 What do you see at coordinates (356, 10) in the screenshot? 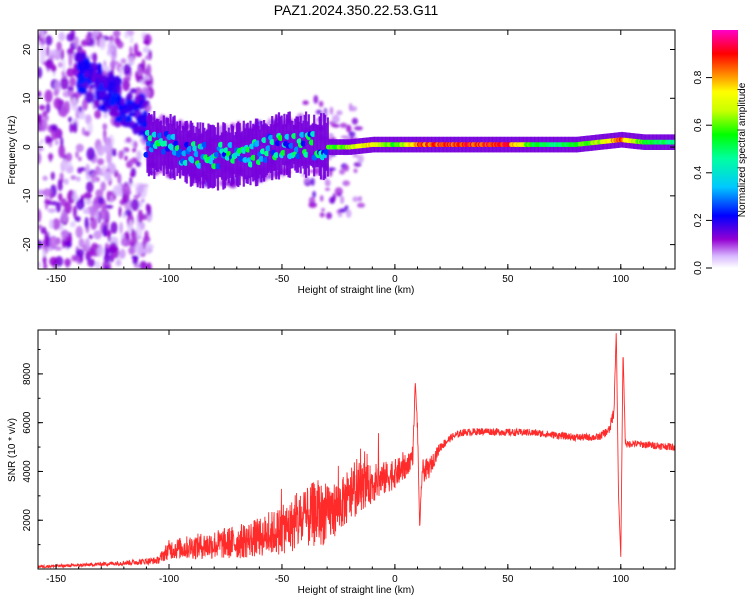
I see `page-title: PAZ1.2024.350.22.53.G11` at bounding box center [356, 10].